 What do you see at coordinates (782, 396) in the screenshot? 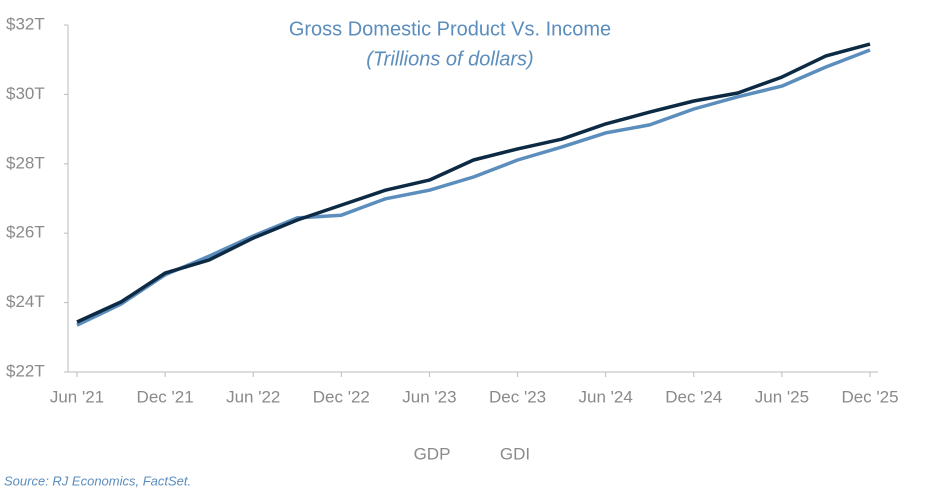
I see `x-tick-label: Jun '25` at bounding box center [782, 396].